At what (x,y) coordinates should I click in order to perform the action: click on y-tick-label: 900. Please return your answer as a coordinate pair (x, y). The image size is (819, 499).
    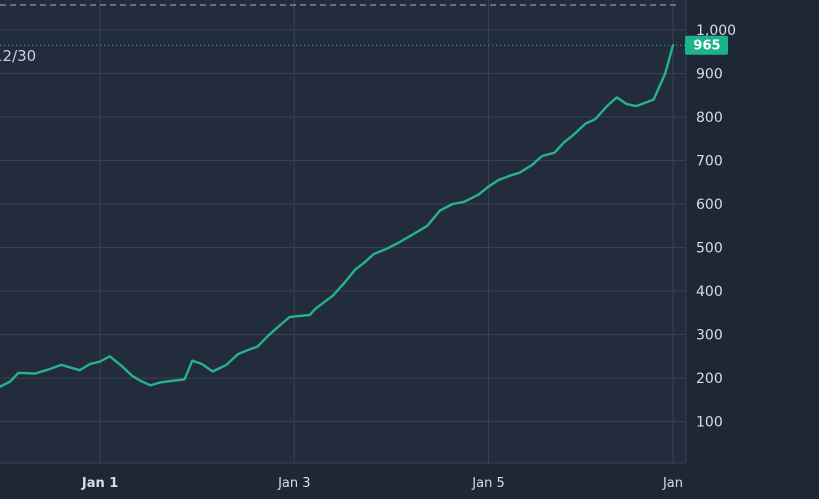
    Looking at the image, I should click on (709, 75).